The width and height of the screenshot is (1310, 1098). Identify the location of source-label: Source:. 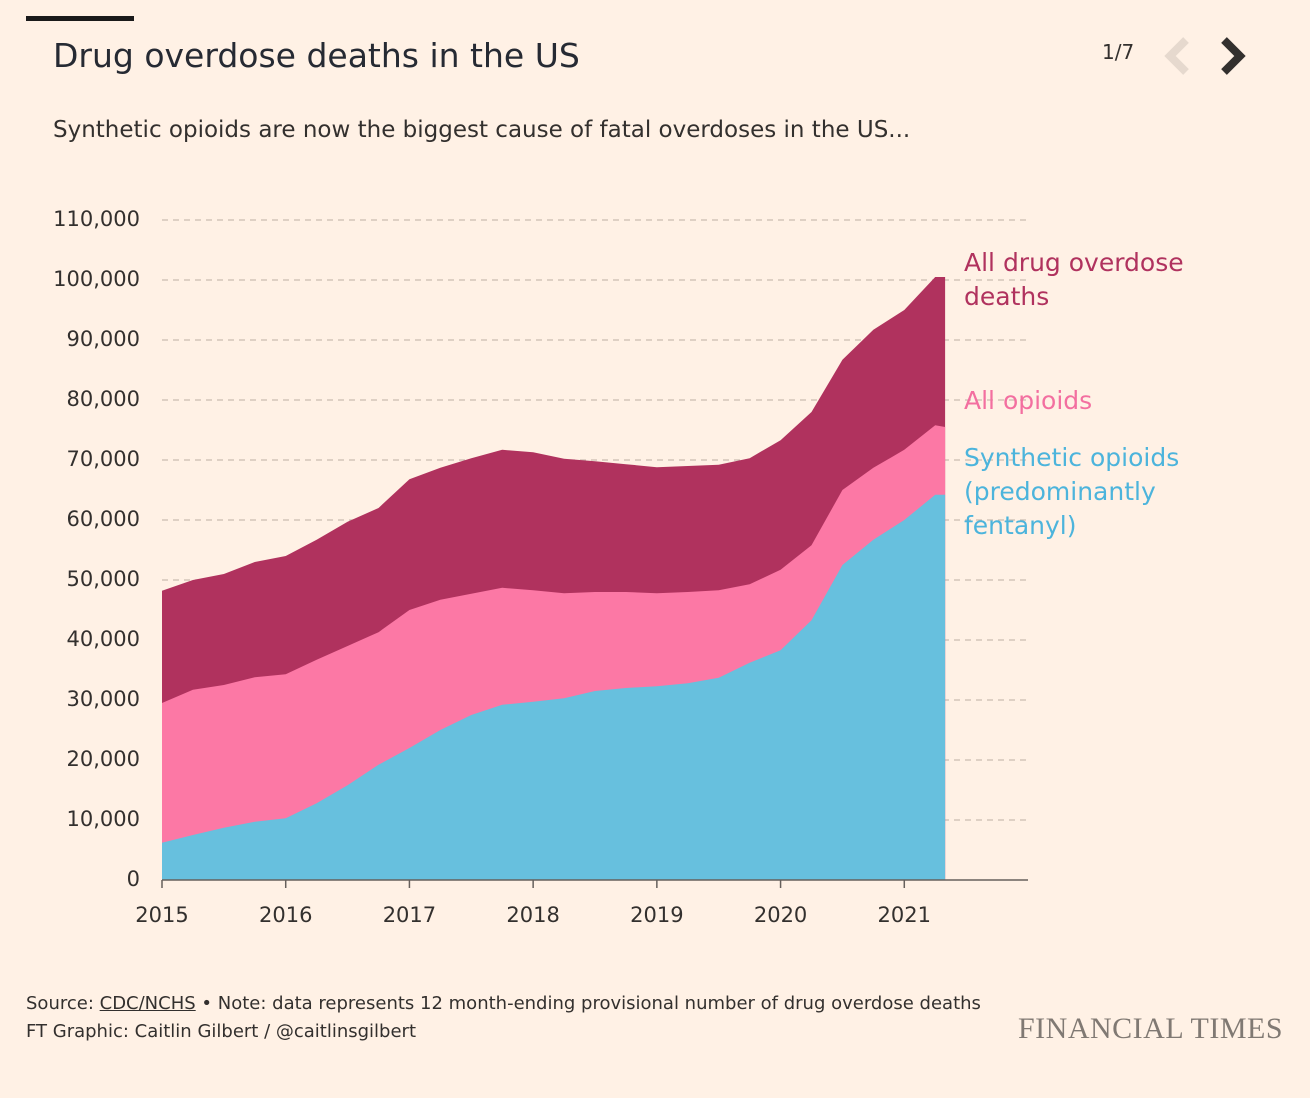
(60, 1003).